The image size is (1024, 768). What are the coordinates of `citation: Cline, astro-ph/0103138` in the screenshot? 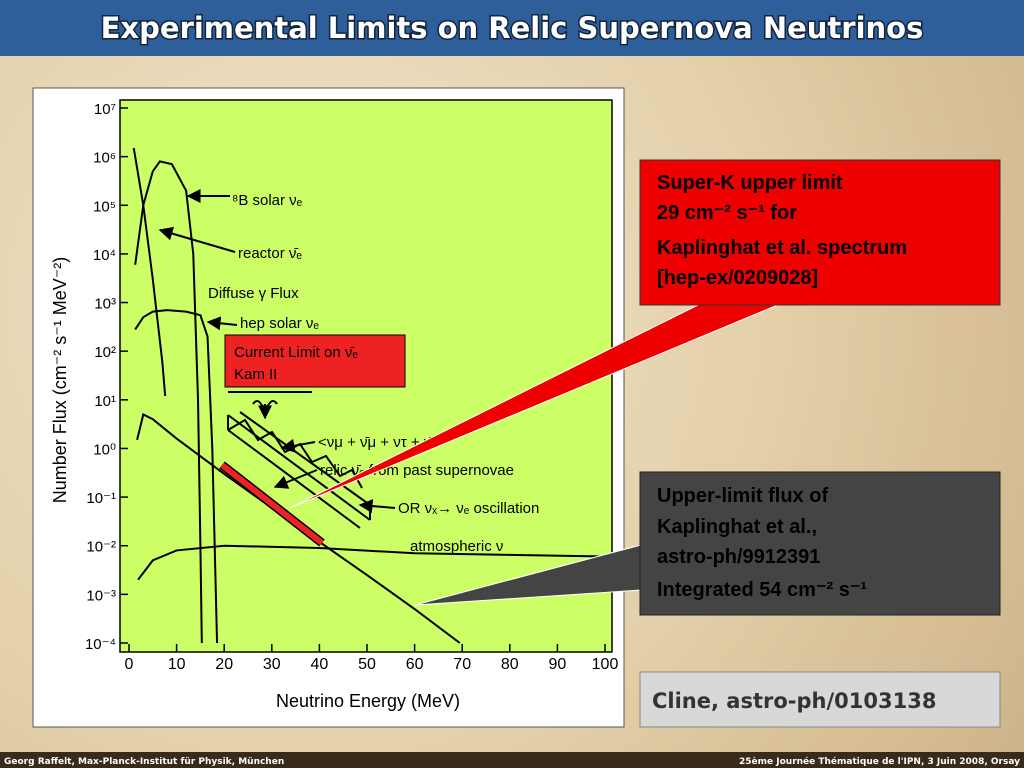 It's located at (794, 701).